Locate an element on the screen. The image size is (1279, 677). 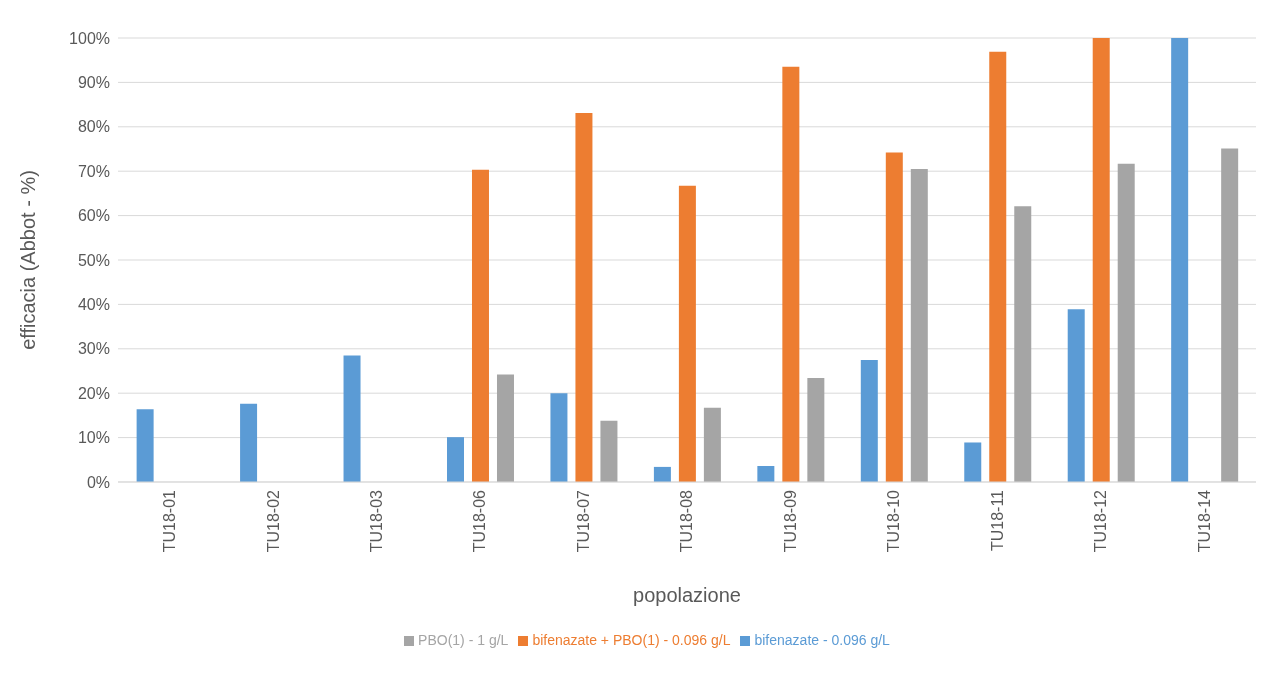
x-tick-label: TU18-08 is located at coordinates (687, 521).